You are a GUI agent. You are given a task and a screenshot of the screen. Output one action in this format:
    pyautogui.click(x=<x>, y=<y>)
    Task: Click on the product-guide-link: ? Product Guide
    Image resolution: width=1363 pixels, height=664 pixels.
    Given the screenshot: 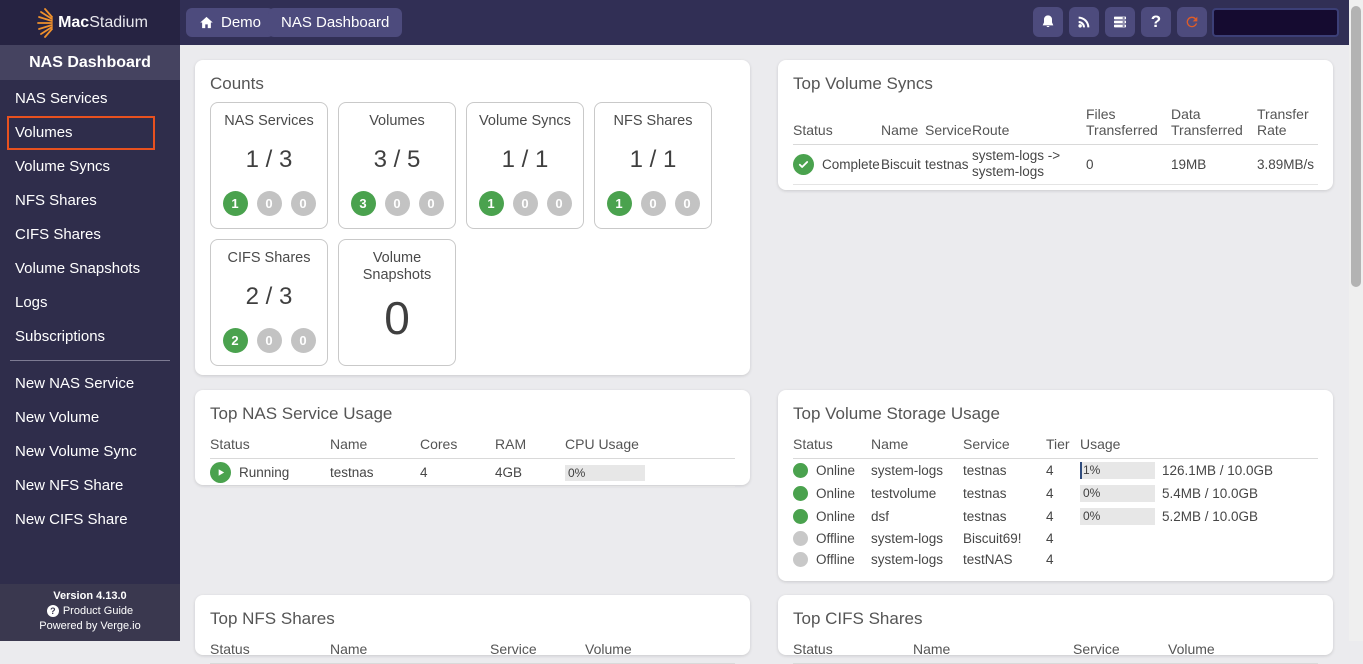 What is the action you would take?
    pyautogui.click(x=90, y=611)
    